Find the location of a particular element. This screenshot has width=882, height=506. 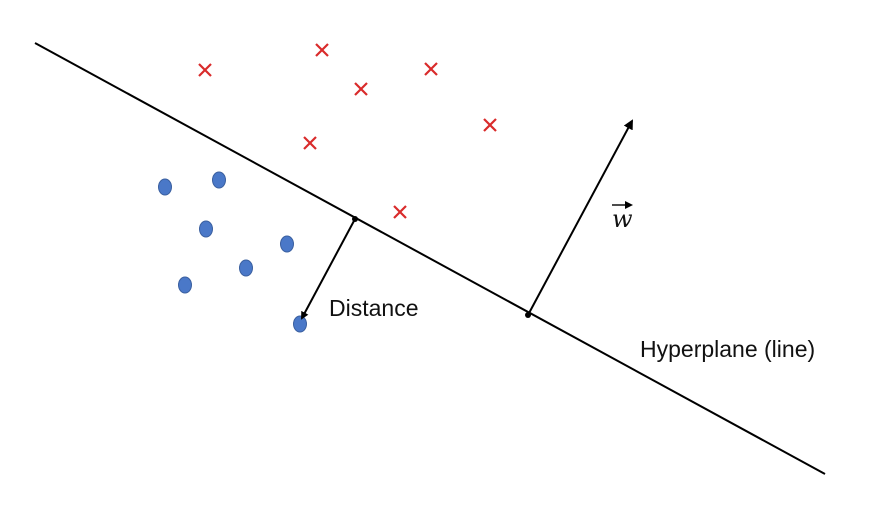

weight-vector-origin-point is located at coordinates (528, 315).